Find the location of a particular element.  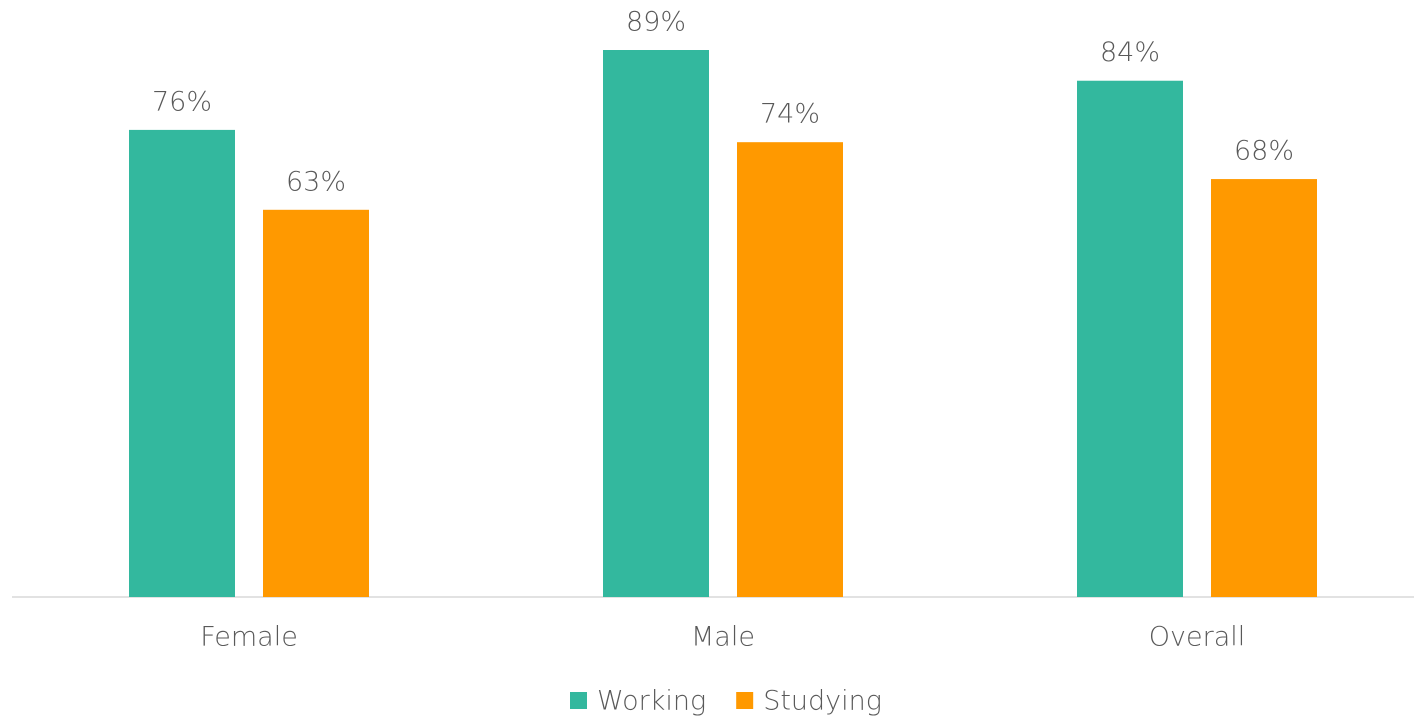

x-tick-label: Female is located at coordinates (249, 637).